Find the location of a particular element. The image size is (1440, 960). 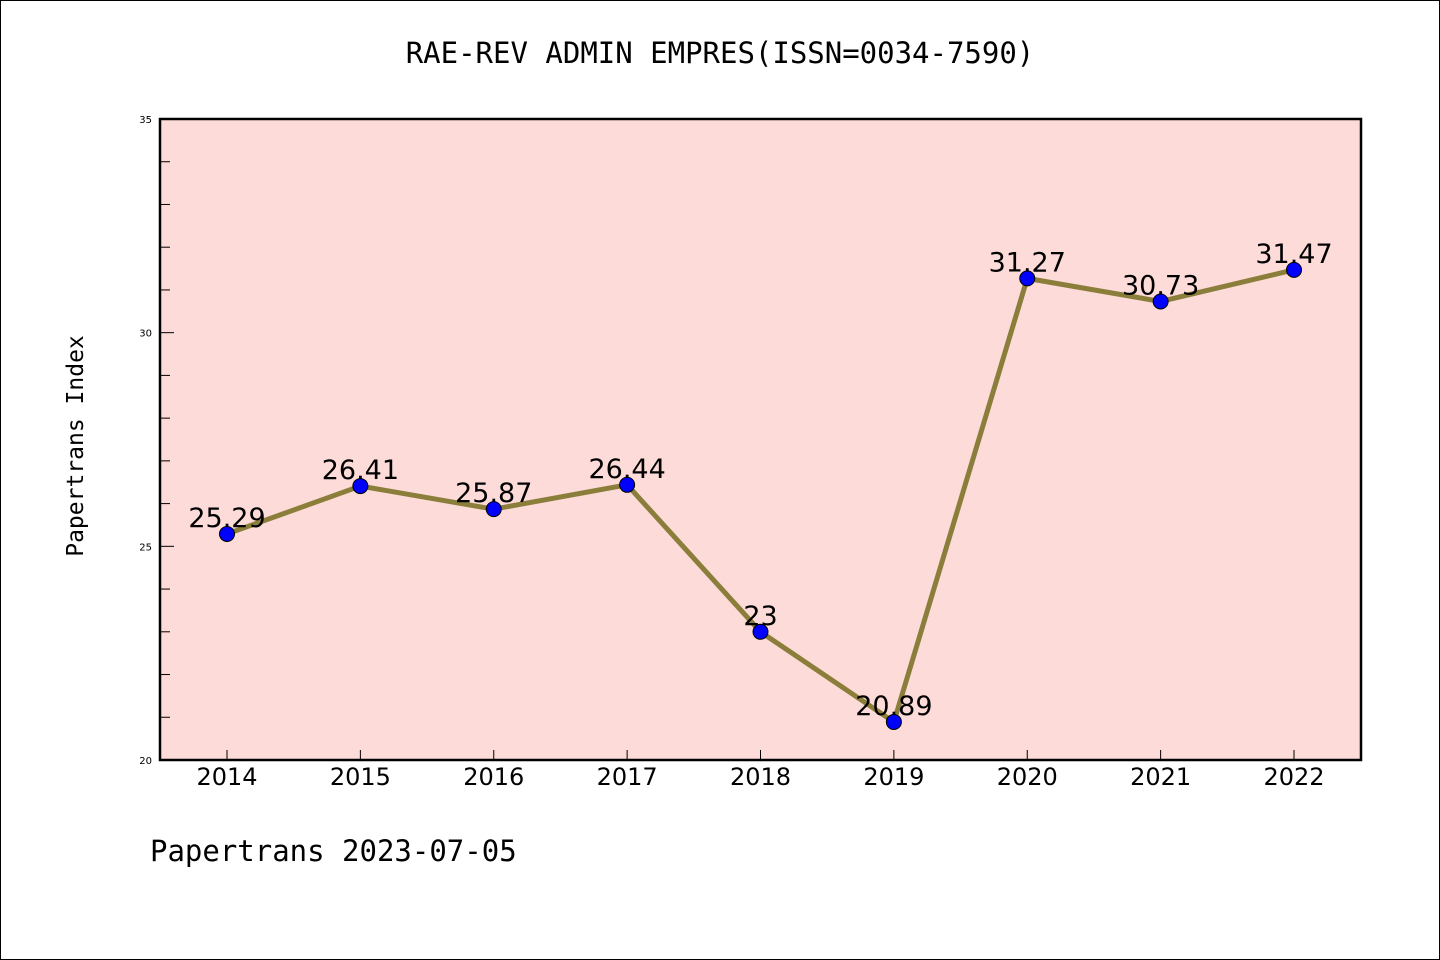

data-label: 20.89 is located at coordinates (893, 706).